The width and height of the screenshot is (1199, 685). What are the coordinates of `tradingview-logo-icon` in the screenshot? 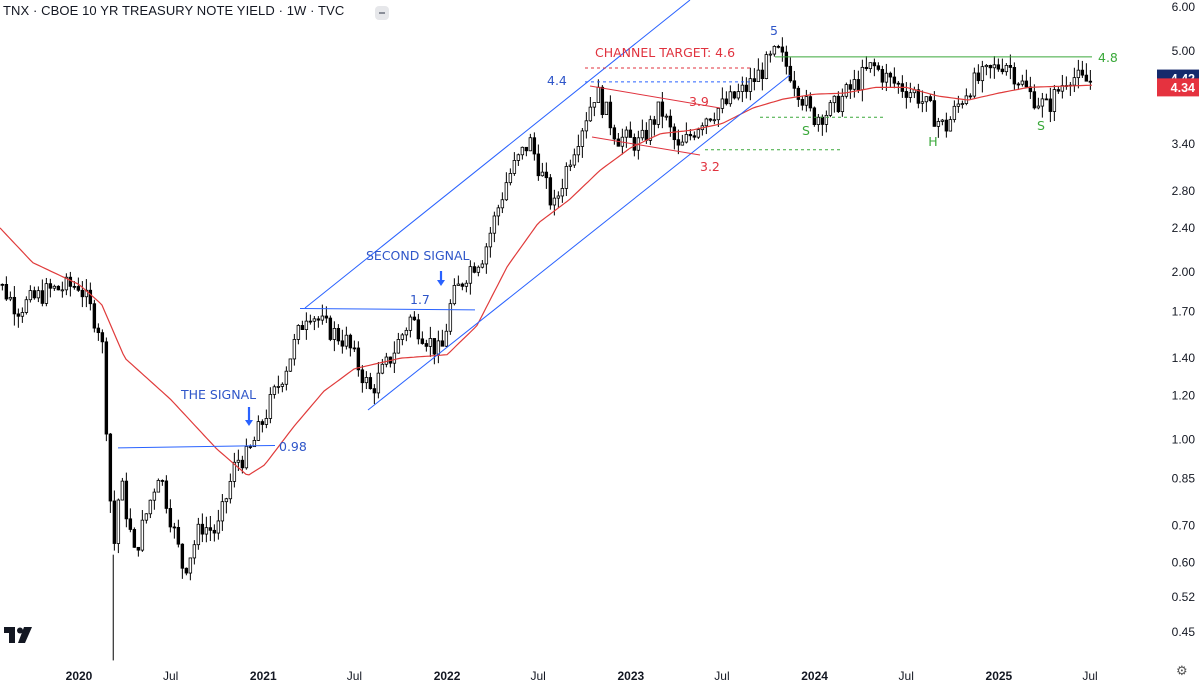 It's located at (19, 635).